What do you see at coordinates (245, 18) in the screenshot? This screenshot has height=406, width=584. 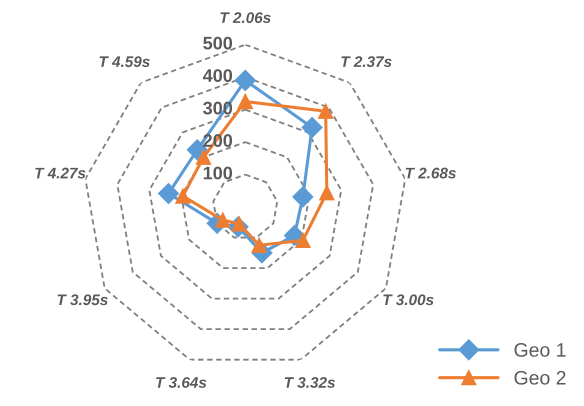 I see `spoke-label: T 2.06s` at bounding box center [245, 18].